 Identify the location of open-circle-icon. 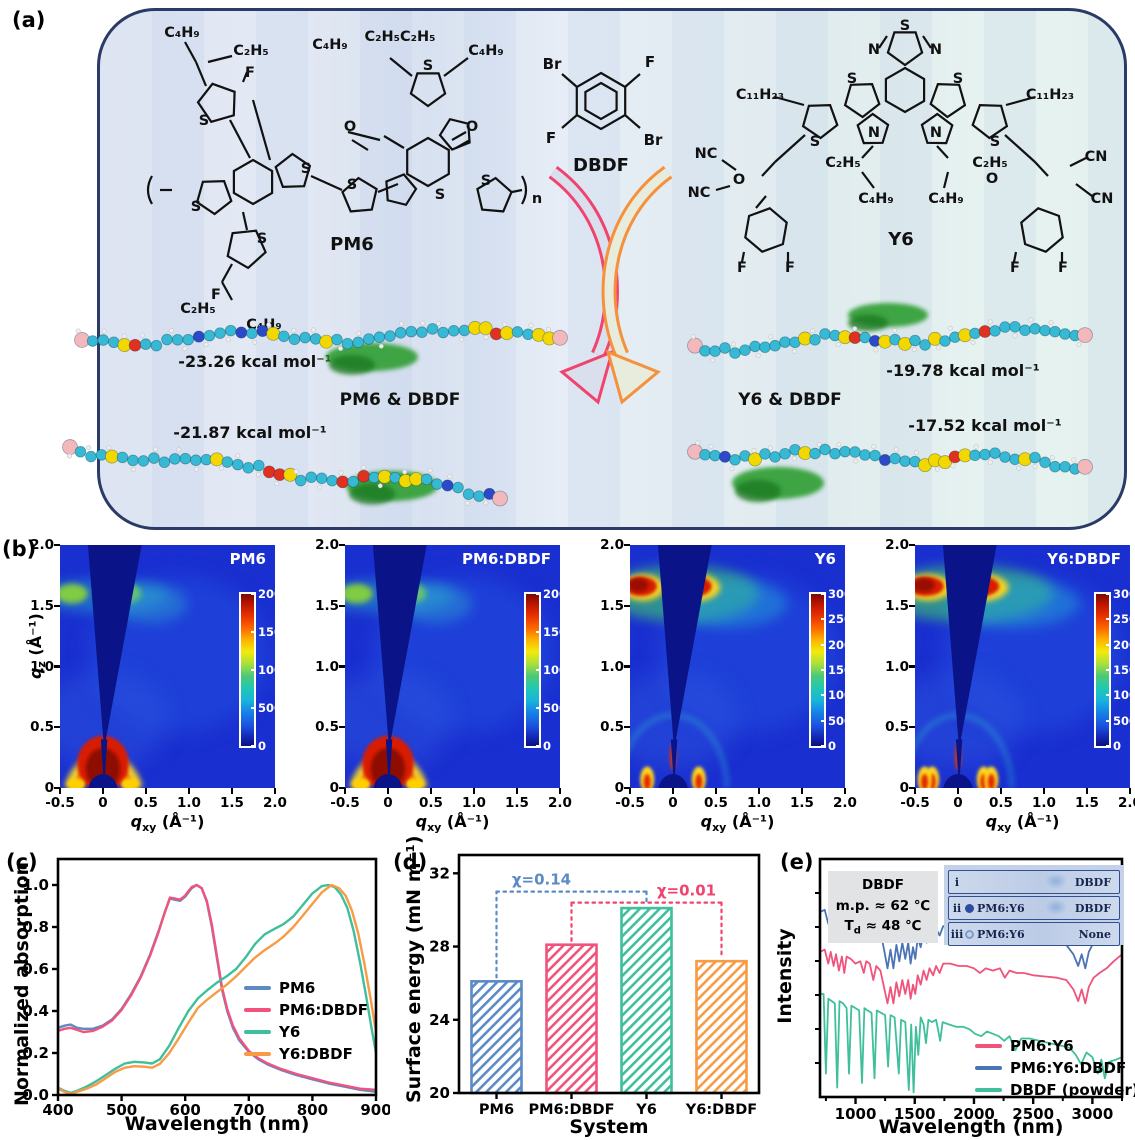
(969, 934).